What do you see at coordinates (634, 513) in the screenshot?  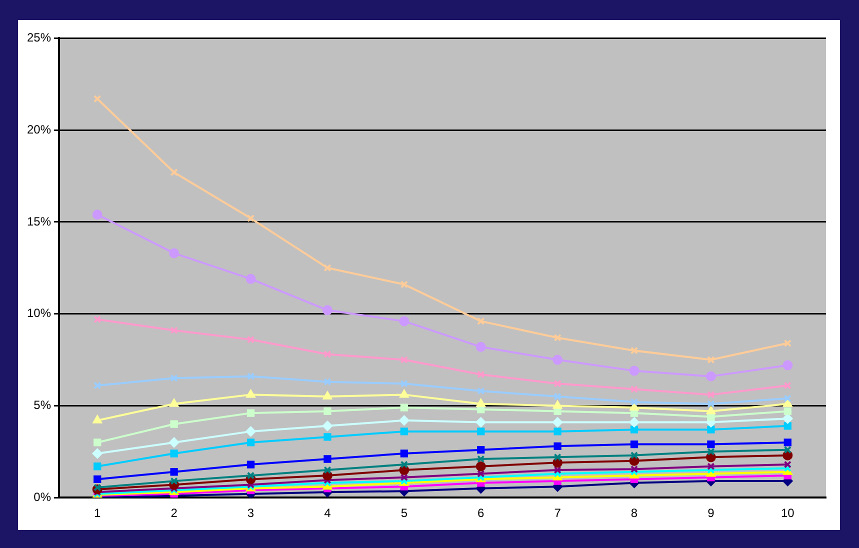 I see `x-tick-label: 8` at bounding box center [634, 513].